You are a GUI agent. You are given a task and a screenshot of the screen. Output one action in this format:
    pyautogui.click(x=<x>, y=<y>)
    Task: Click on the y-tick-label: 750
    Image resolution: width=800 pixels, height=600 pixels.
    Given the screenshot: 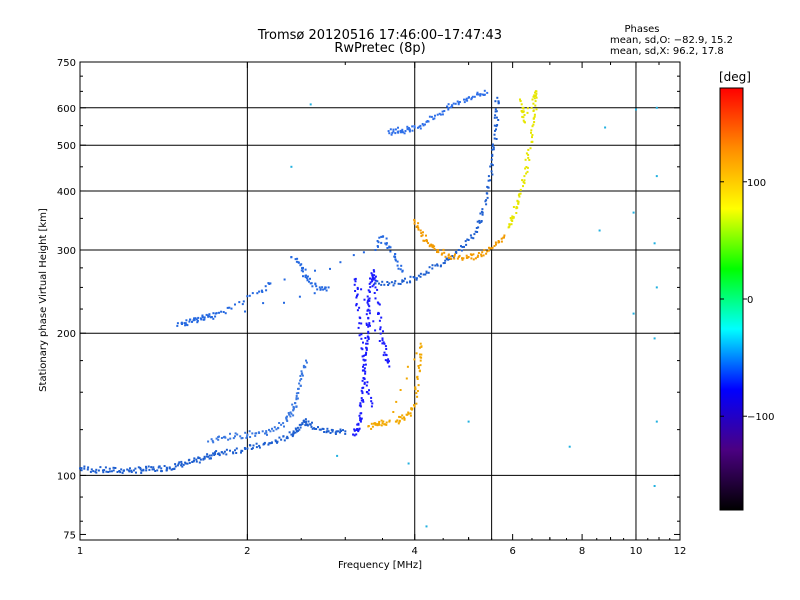 What is the action you would take?
    pyautogui.click(x=66, y=63)
    